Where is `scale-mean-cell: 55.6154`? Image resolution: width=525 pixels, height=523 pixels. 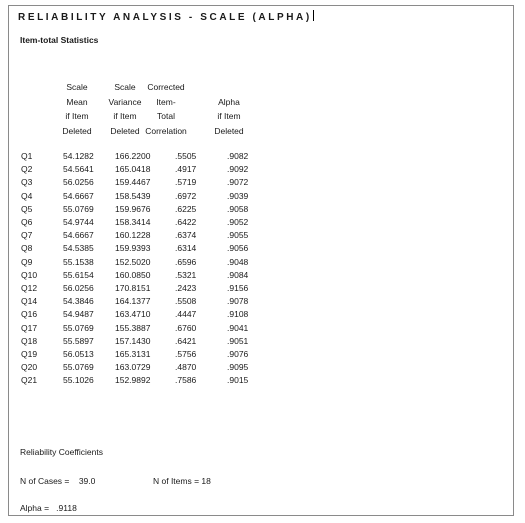
scale-mean-cell: 55.6154 is located at coordinates (78, 274).